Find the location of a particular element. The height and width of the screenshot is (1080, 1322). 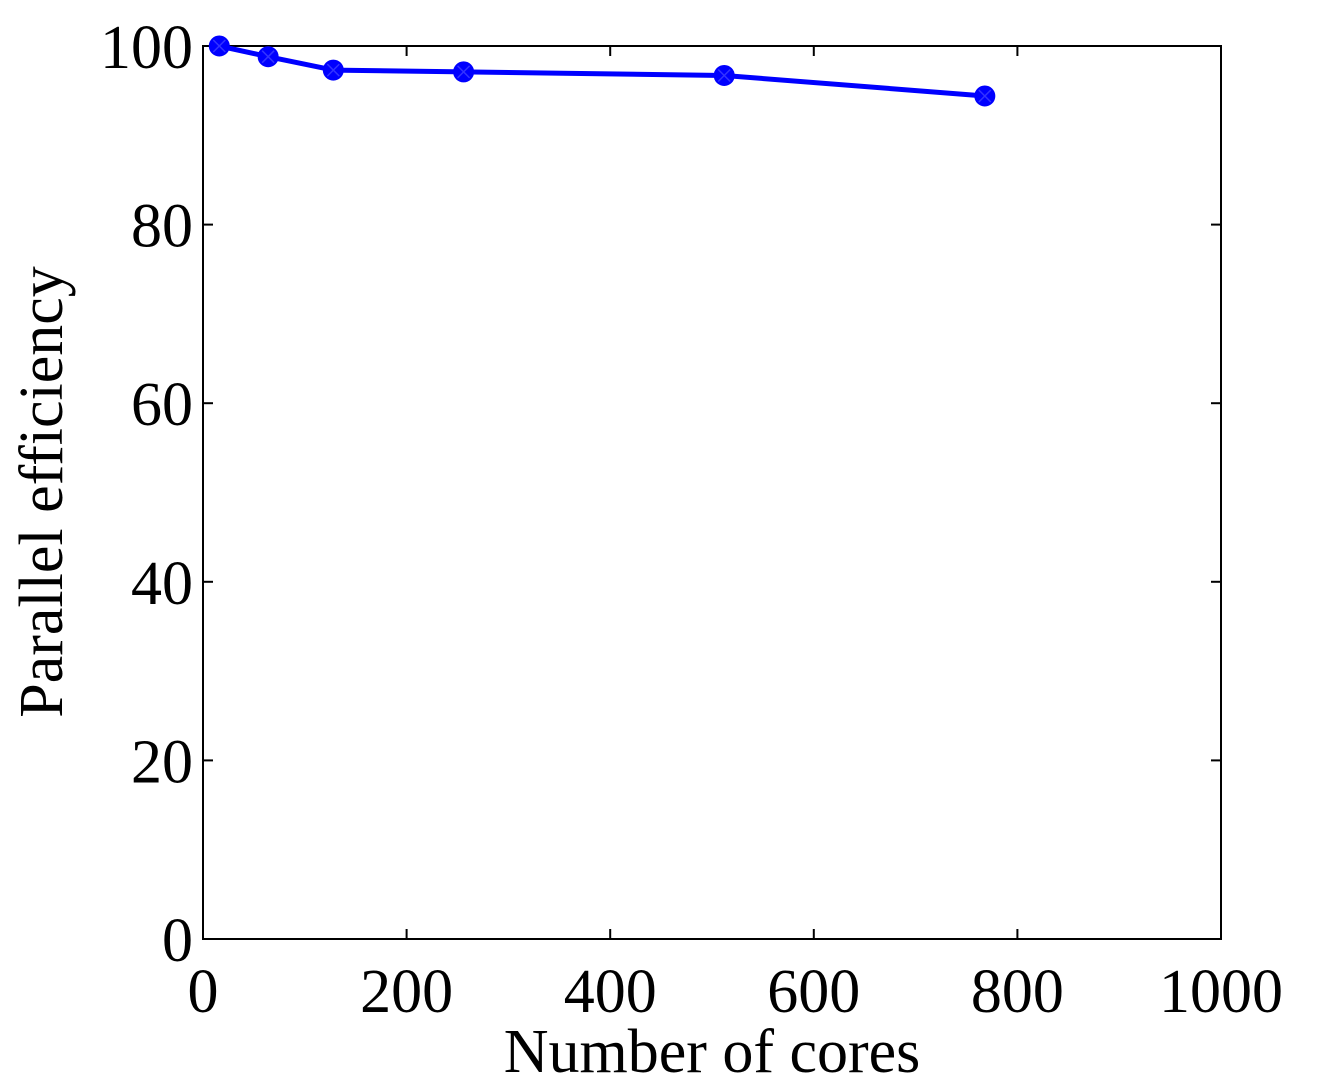

y-tick-label: 60 is located at coordinates (162, 405).